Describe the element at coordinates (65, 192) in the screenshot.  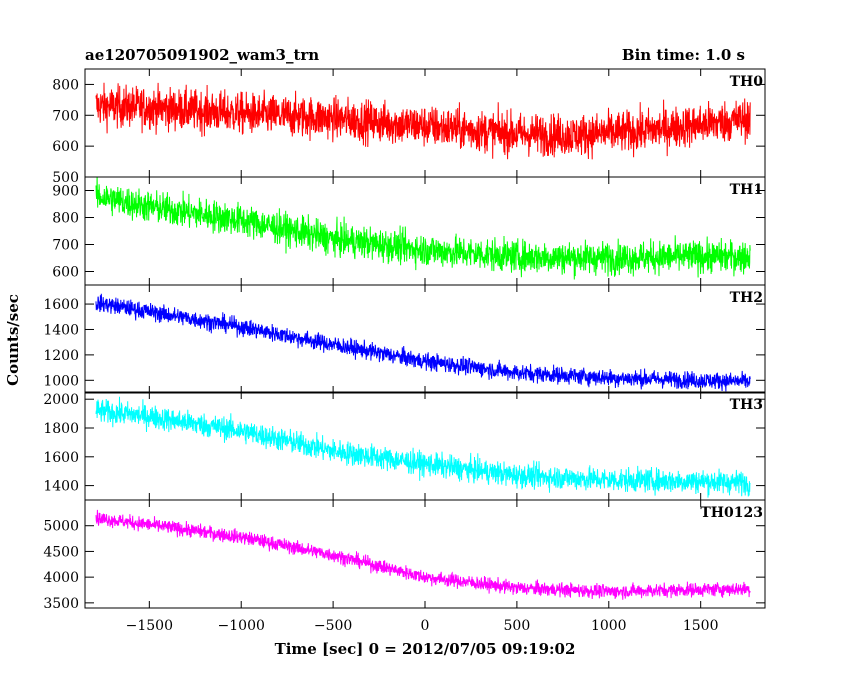
I see `y-tick-label: 900` at that location.